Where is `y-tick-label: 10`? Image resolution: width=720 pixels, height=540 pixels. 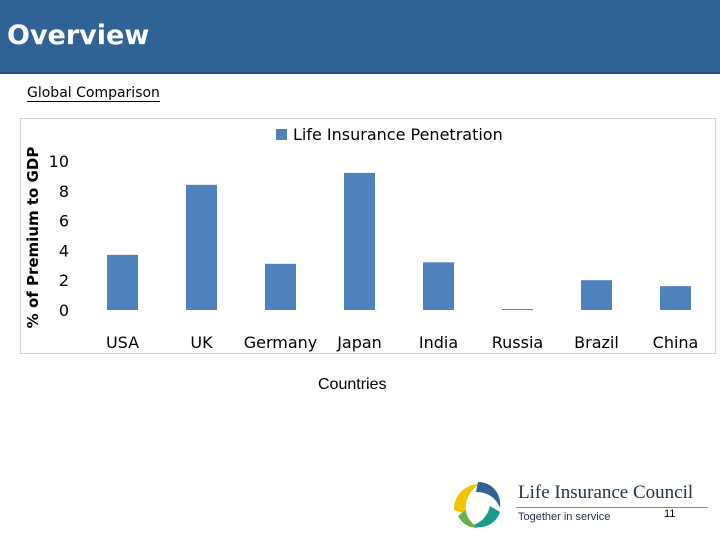
y-tick-label: 10 is located at coordinates (59, 161).